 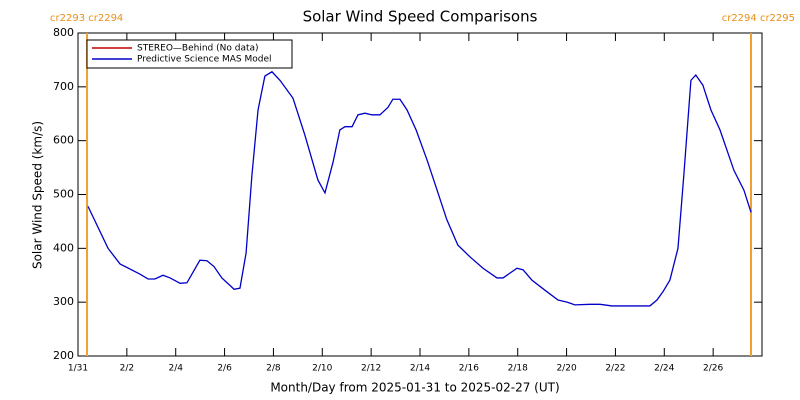 What do you see at coordinates (664, 369) in the screenshot?
I see `x-tick-label: 2/24` at bounding box center [664, 369].